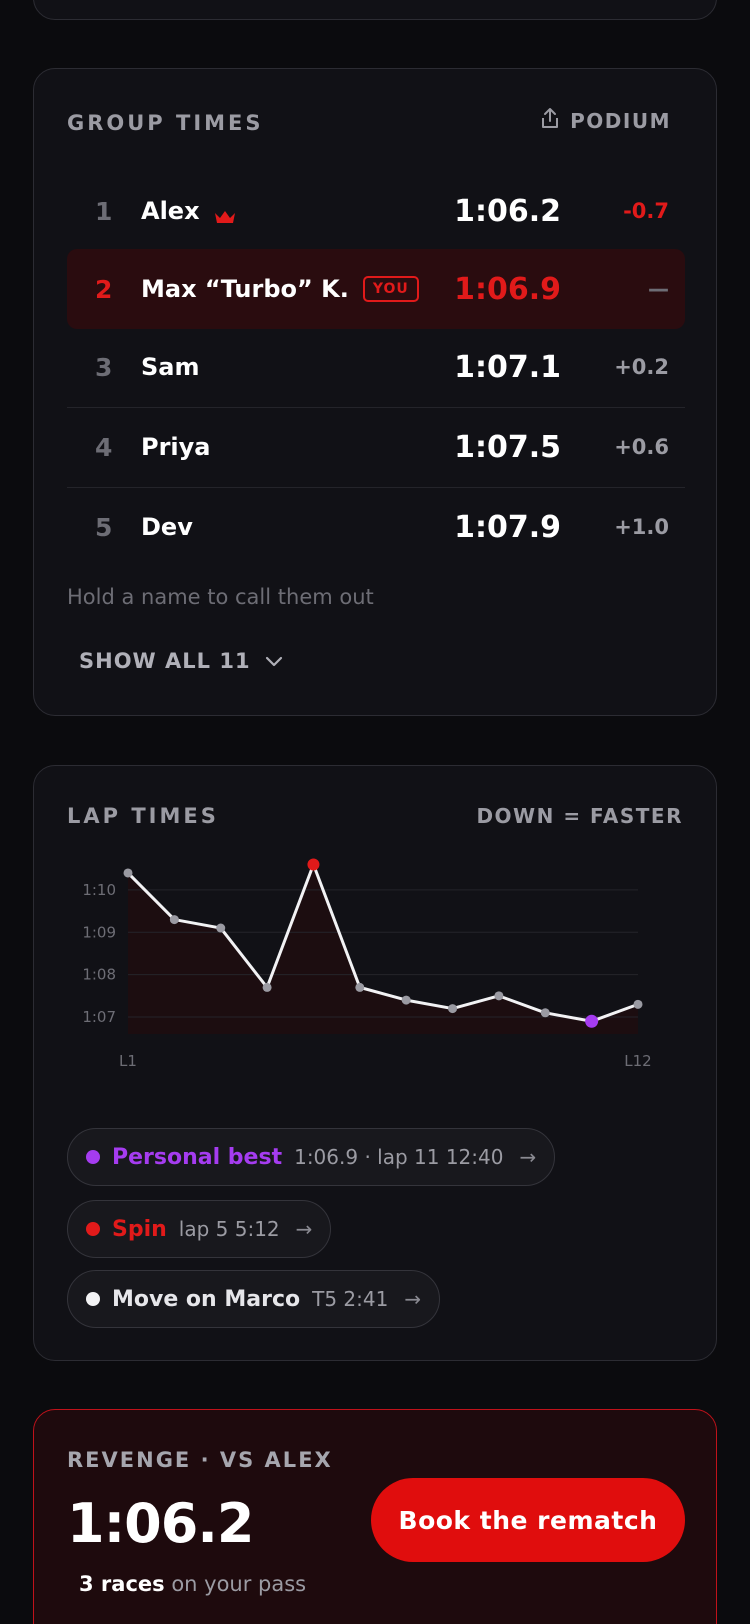 This screenshot has width=750, height=1624. I want to click on leaderboard-row-2-you: 2 Max “Turbo” K. YOU 1:06.9 —, so click(376, 289).